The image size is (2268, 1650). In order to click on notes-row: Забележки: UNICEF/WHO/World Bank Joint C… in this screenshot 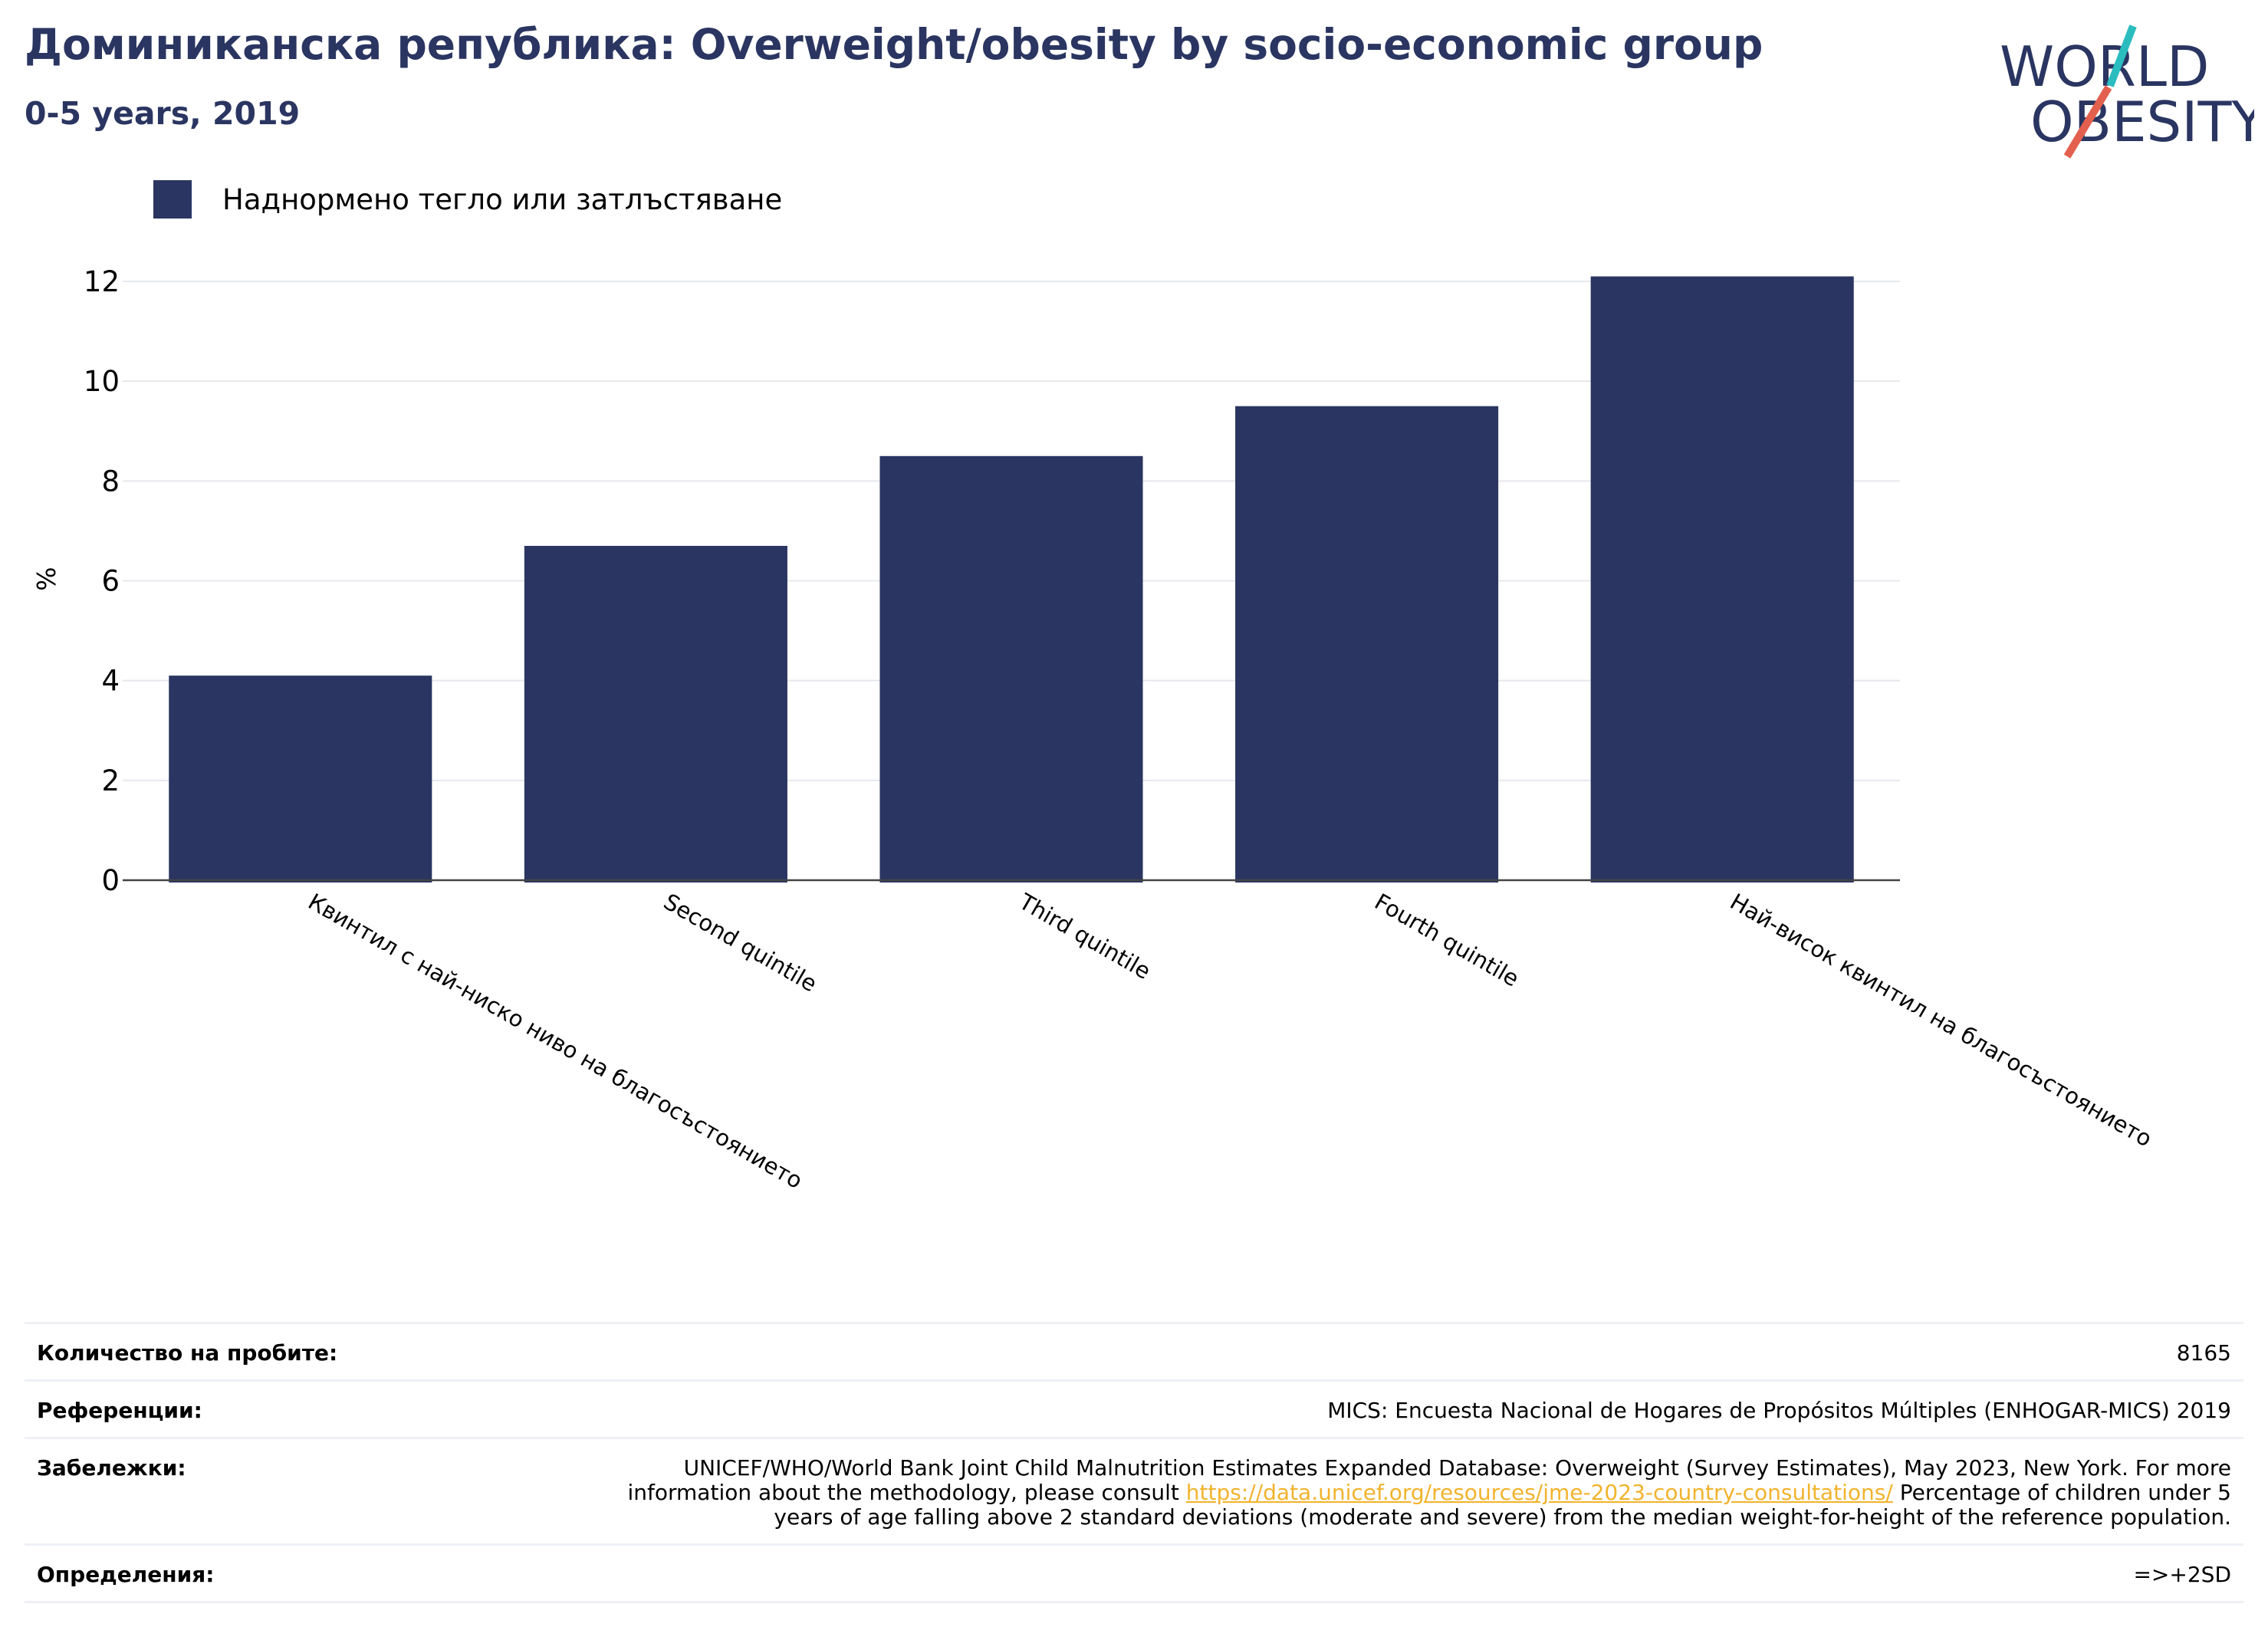, I will do `click(1134, 1490)`.